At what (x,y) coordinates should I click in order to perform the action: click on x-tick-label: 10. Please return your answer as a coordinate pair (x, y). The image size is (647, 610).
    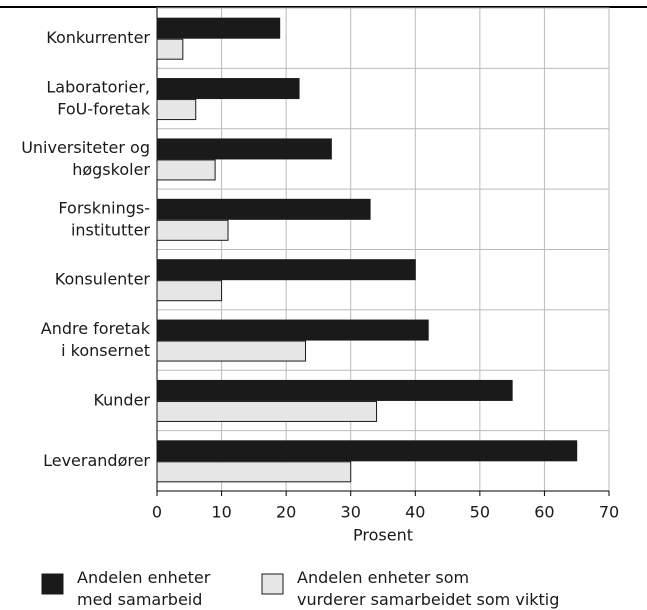
    Looking at the image, I should click on (221, 512).